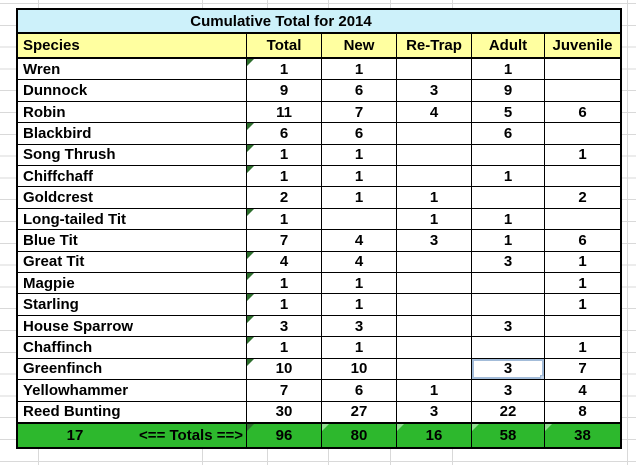 The image size is (636, 465). What do you see at coordinates (58, 347) in the screenshot?
I see `species-cell: Chaffinch` at bounding box center [58, 347].